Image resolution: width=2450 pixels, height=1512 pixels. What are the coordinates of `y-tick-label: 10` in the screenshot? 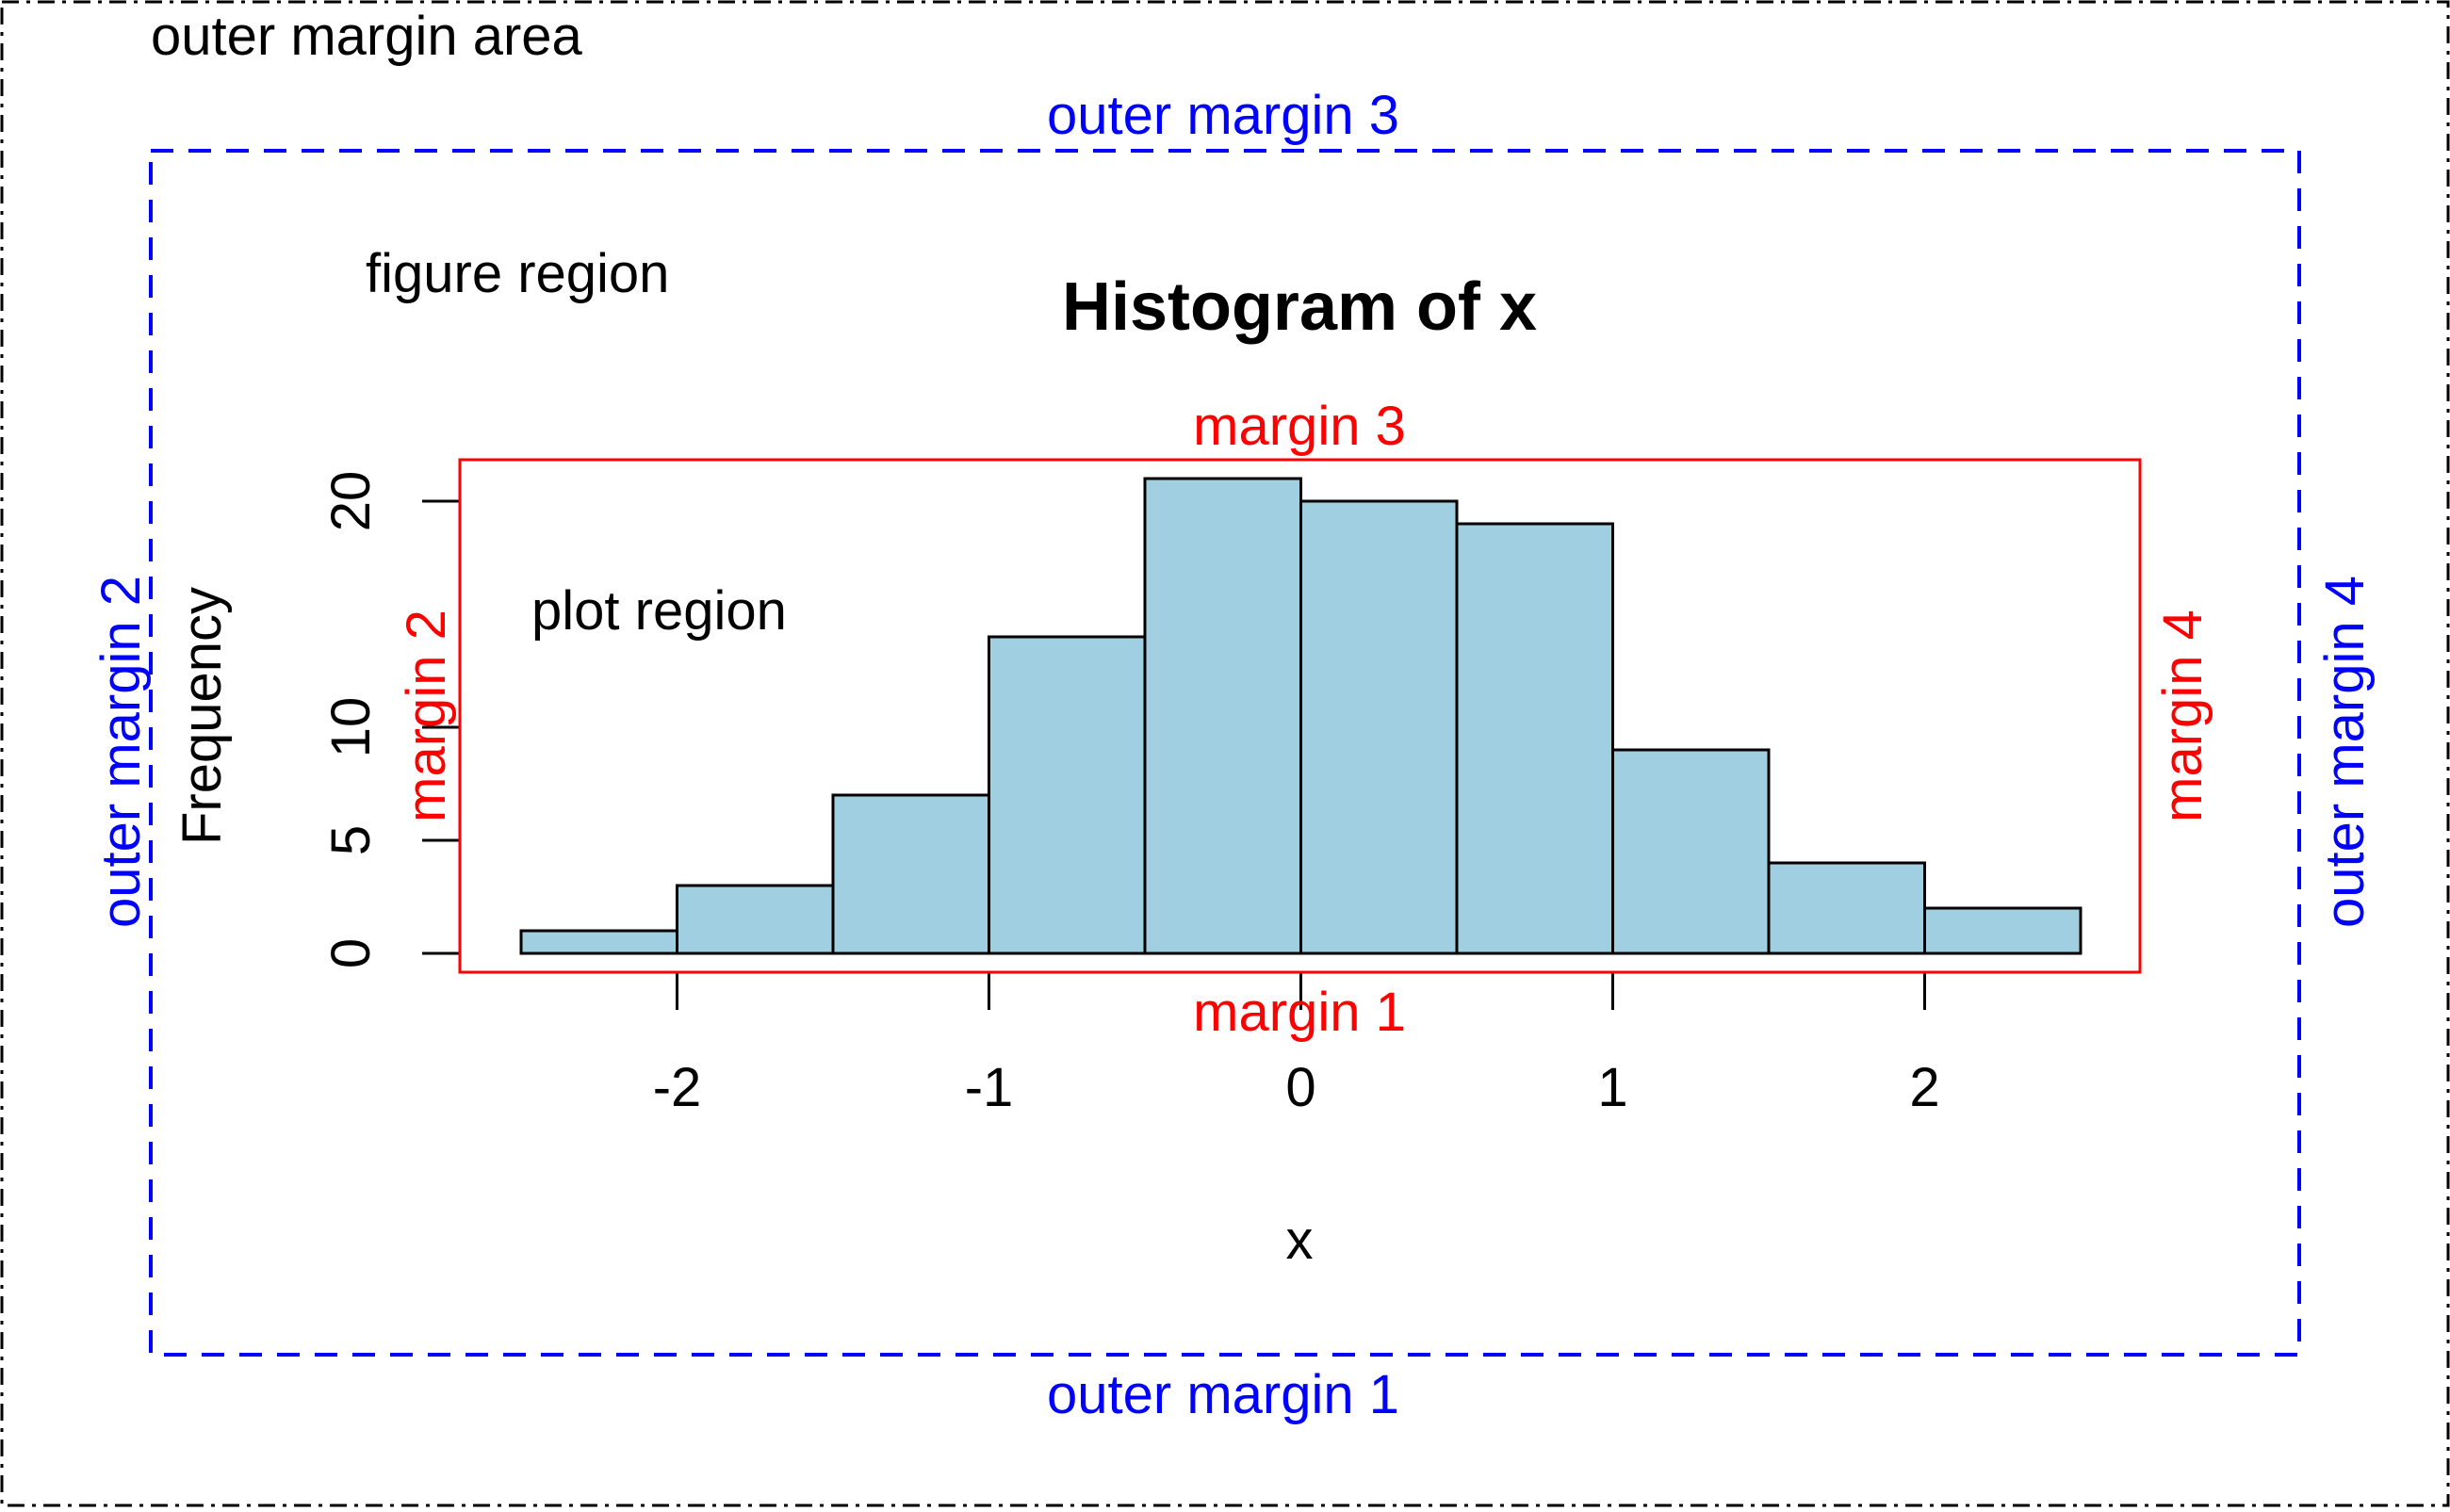 It's located at (351, 727).